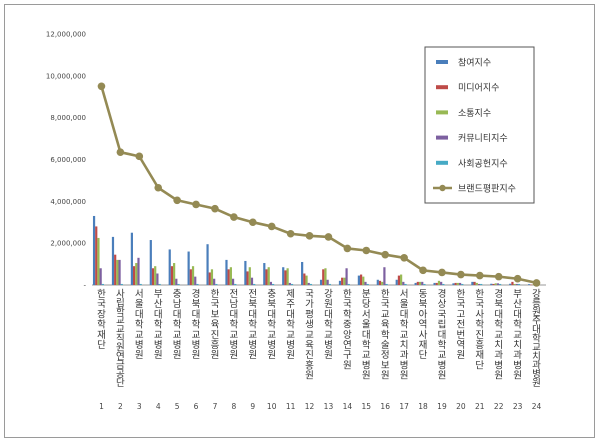  I want to click on y-tick-label: 2,000,000, so click(68, 244).